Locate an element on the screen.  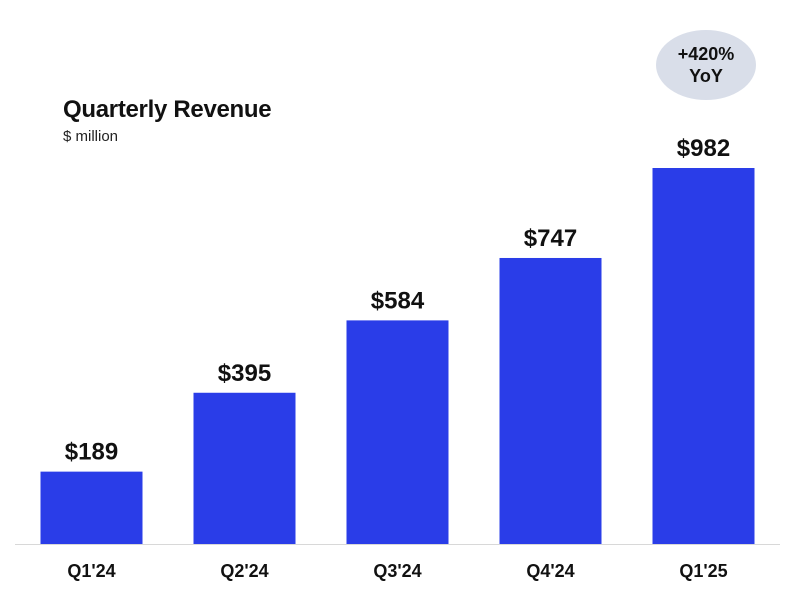
chart-title: Quarterly Revenue is located at coordinates (167, 109).